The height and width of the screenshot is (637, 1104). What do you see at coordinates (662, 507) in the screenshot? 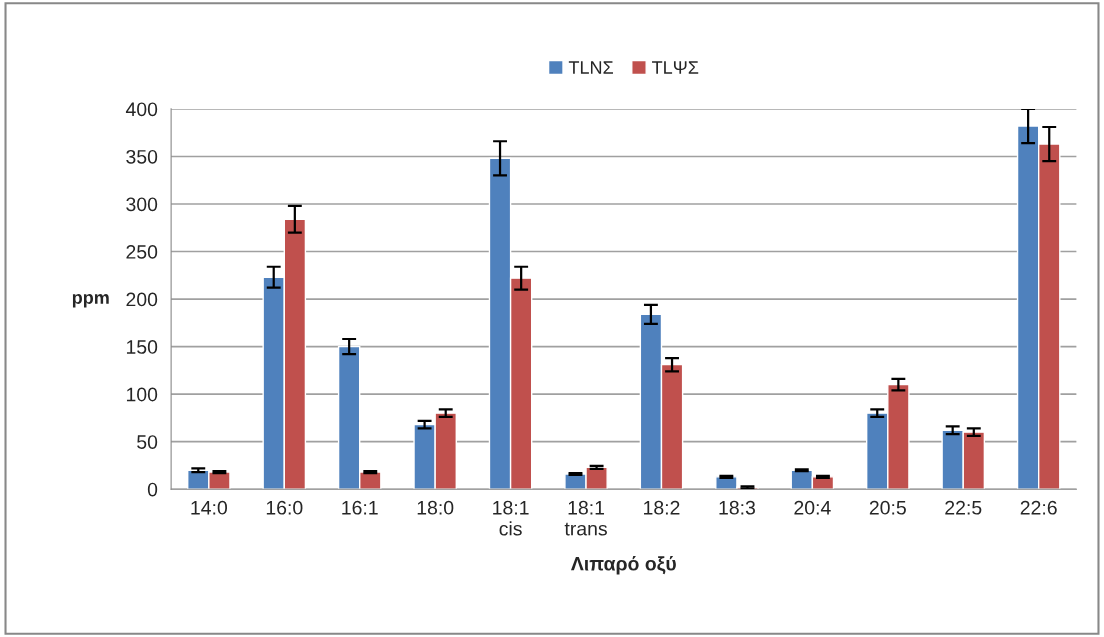
I see `x-tick-label: 18:2` at bounding box center [662, 507].